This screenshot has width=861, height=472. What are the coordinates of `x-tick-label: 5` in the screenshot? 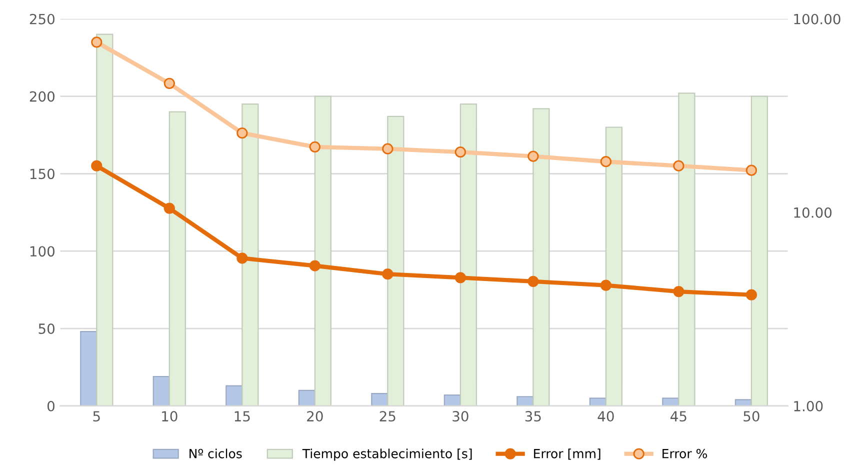 It's located at (96, 416).